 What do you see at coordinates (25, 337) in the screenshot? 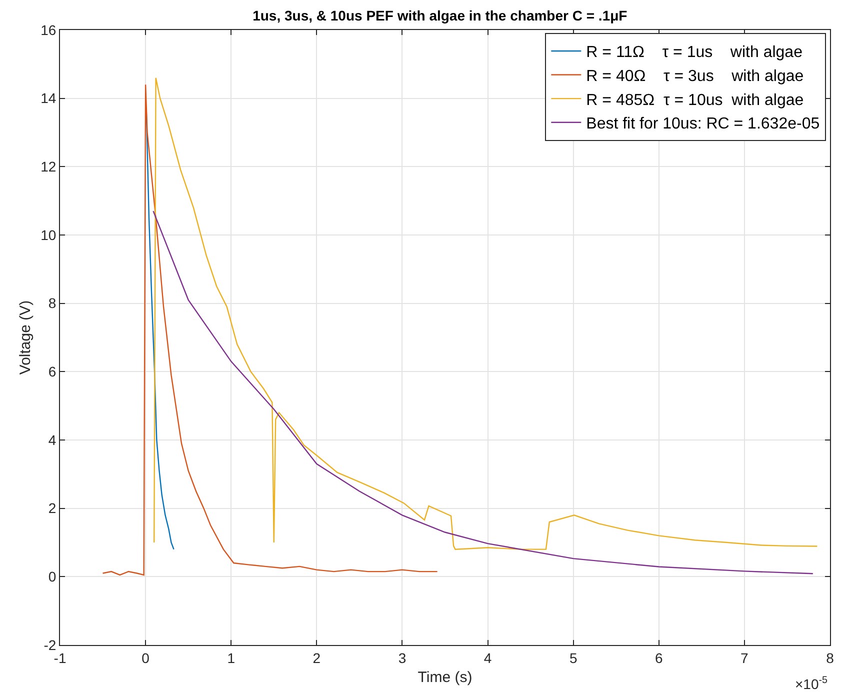
I see `y-axis-title: Voltage (V)` at bounding box center [25, 337].